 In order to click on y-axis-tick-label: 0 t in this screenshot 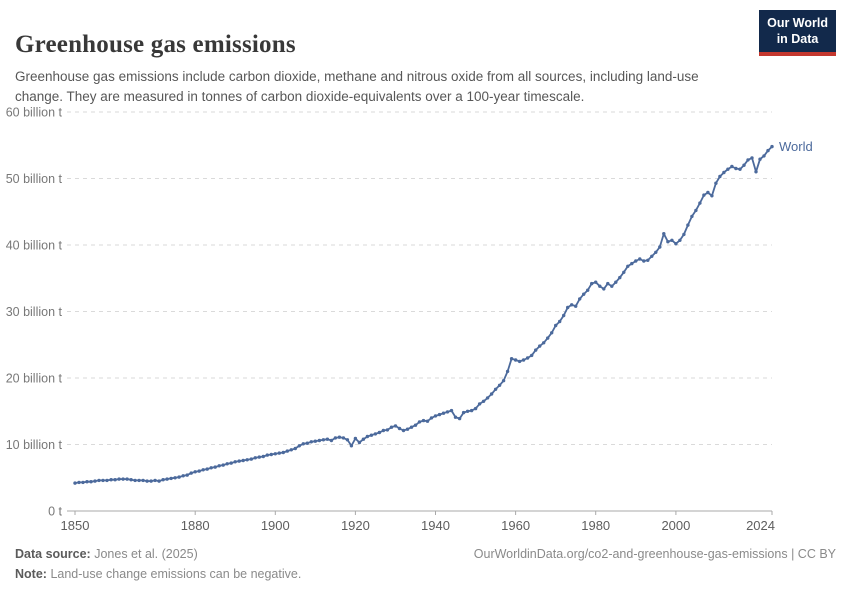, I will do `click(55, 512)`.